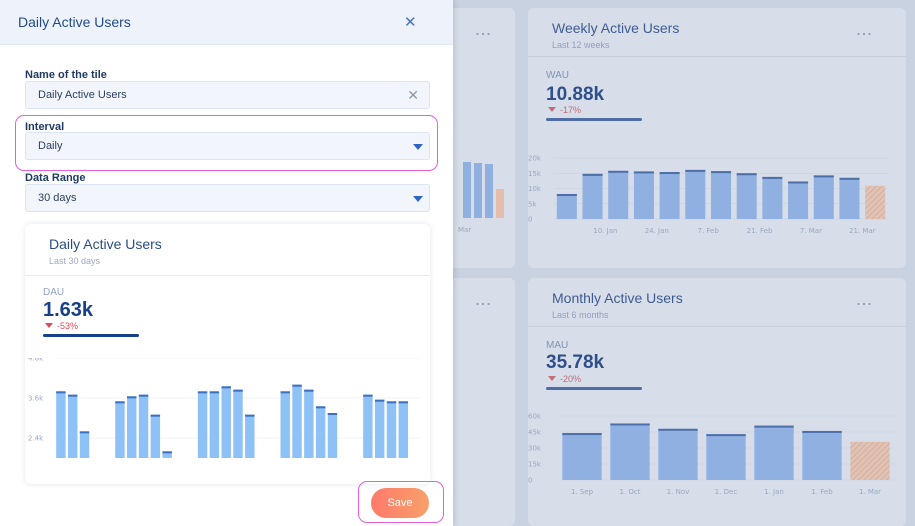 The image size is (915, 526). Describe the element at coordinates (400, 503) in the screenshot. I see `save-button: Save` at that location.